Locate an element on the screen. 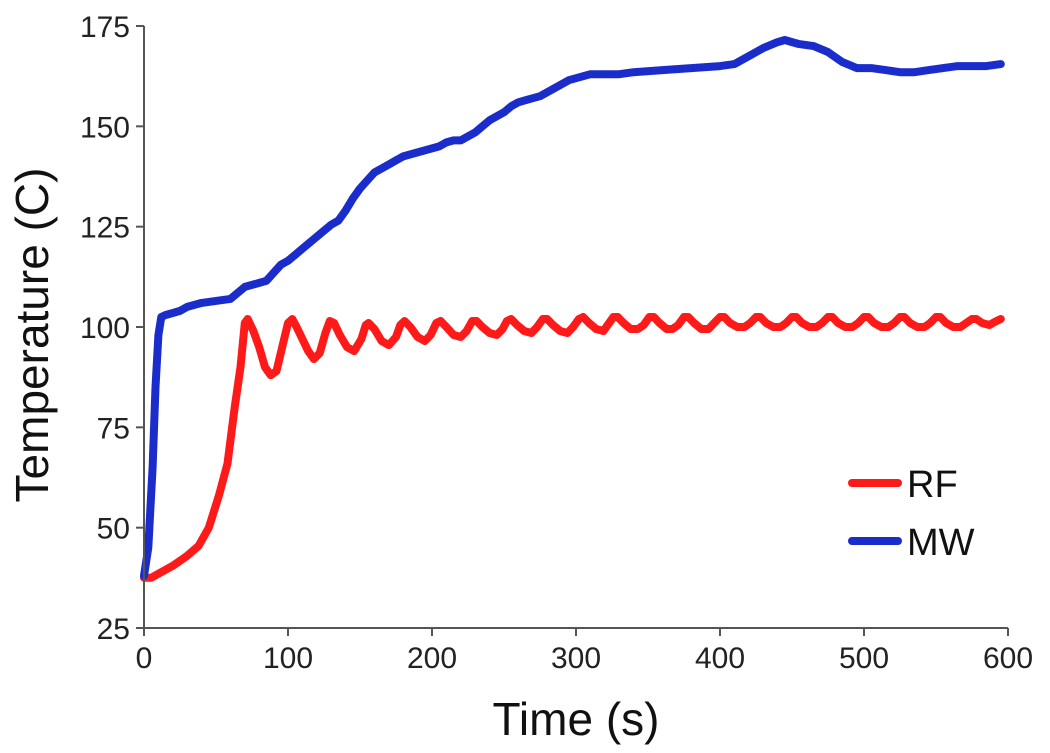  y-tick-label: 150 is located at coordinates (105, 127).